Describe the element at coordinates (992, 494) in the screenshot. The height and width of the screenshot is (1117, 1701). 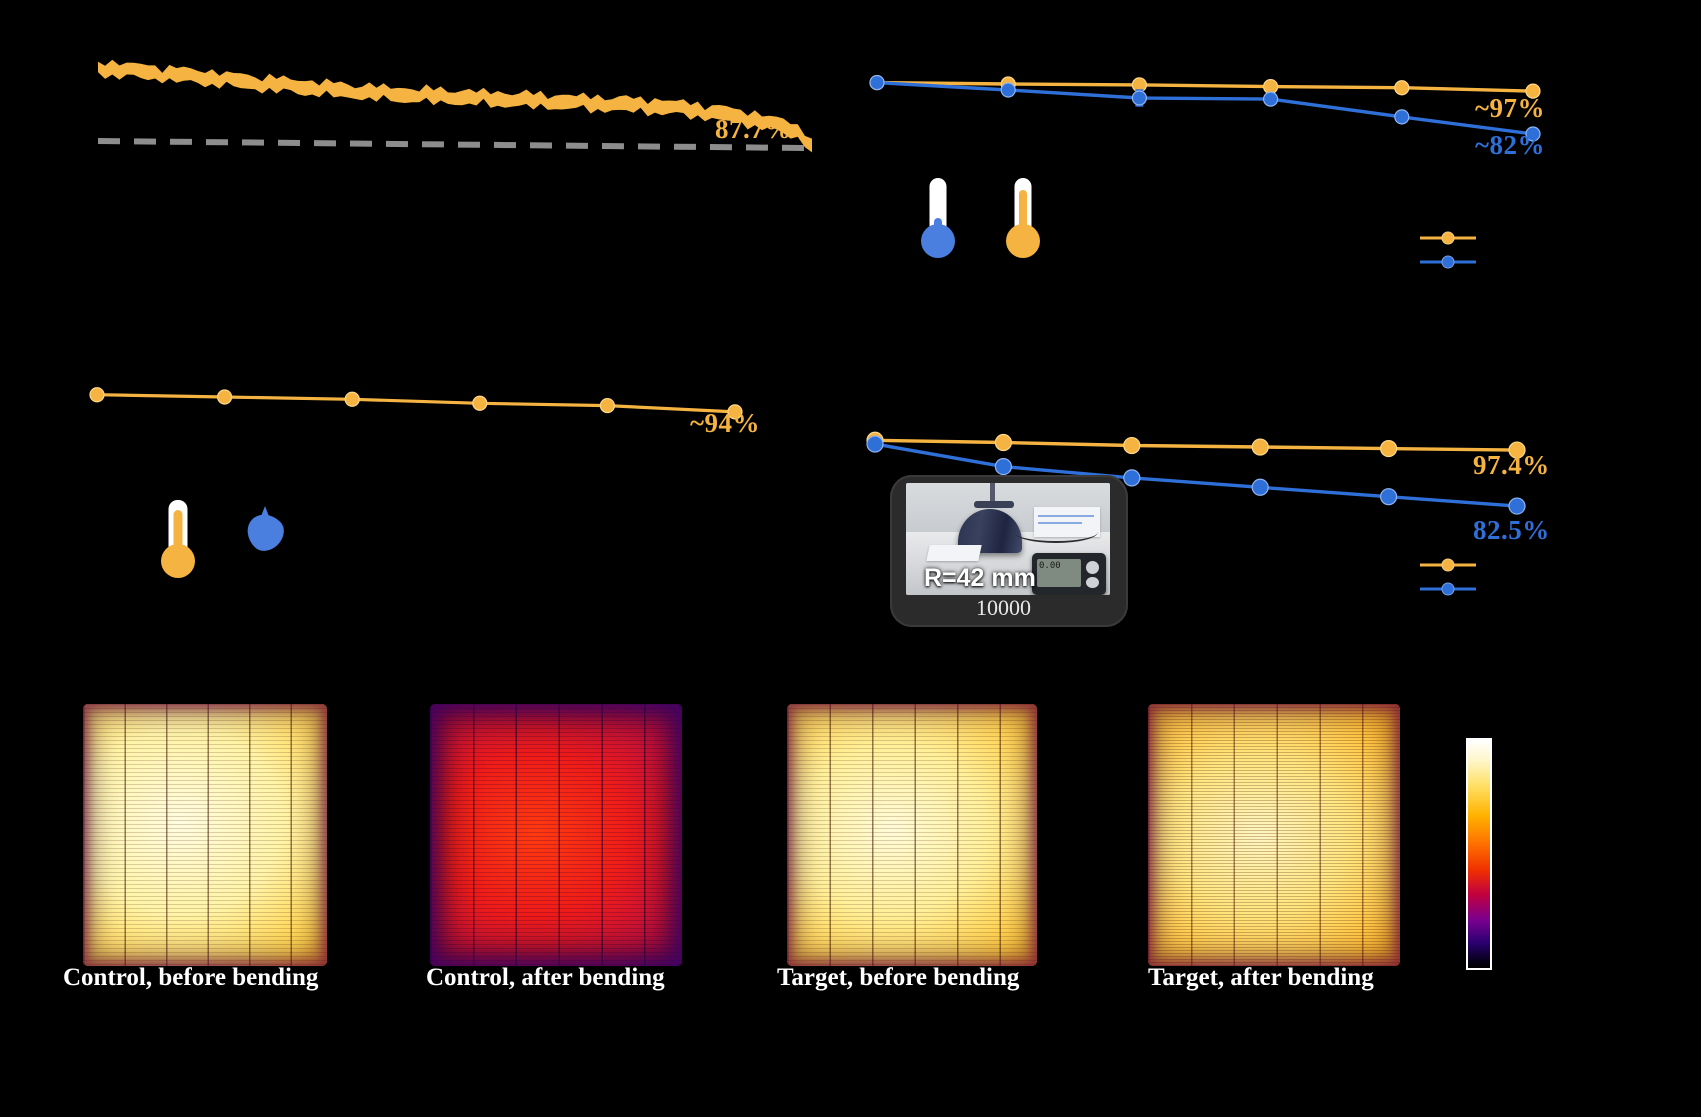
I see `photo-mount-rod` at that location.